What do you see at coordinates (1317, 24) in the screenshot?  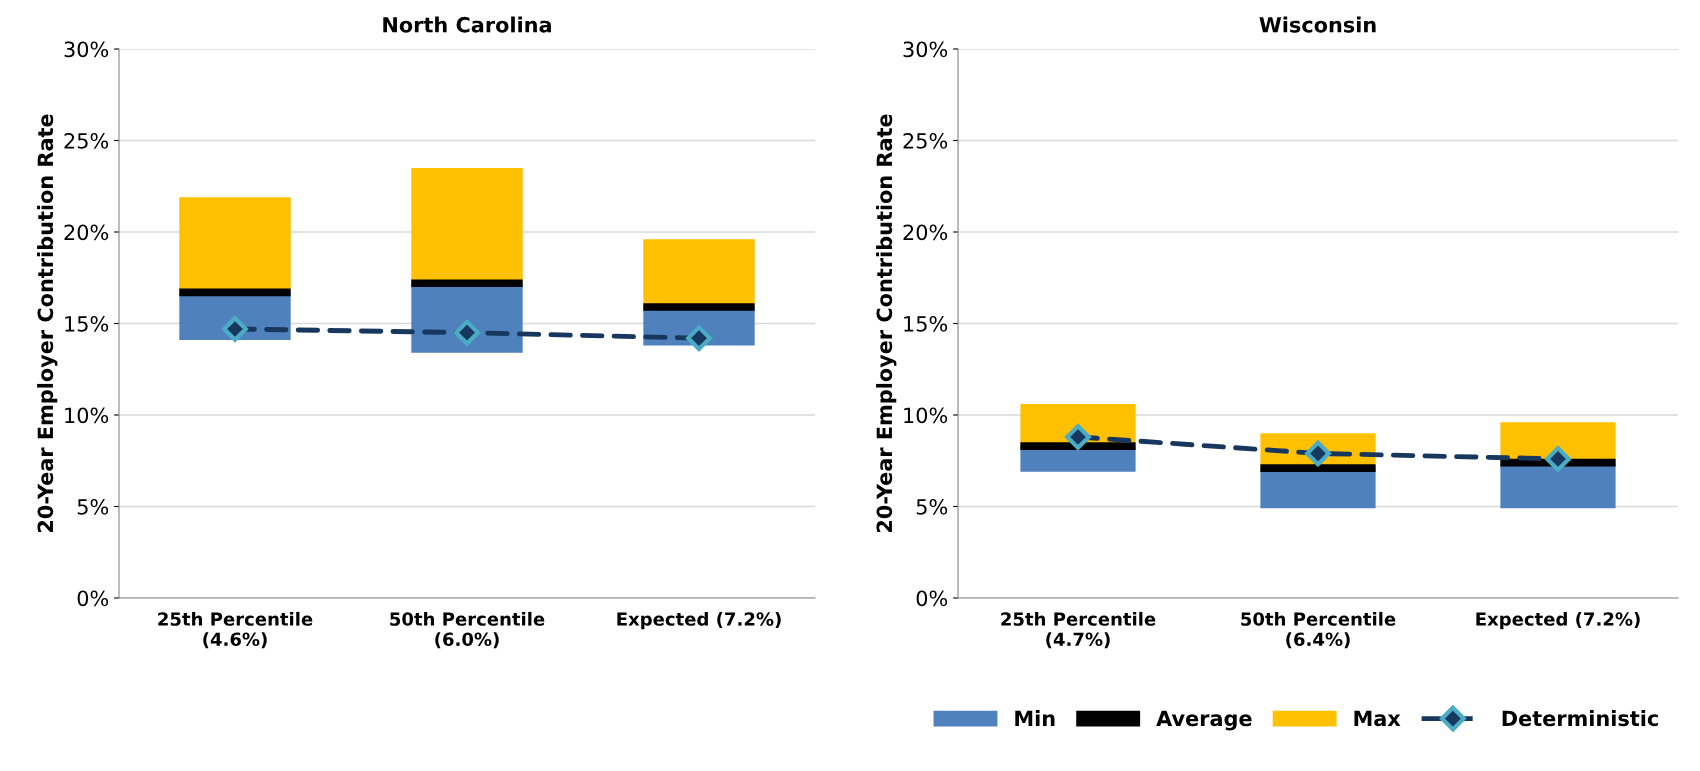 I see `chart-title: Wisconsin` at bounding box center [1317, 24].